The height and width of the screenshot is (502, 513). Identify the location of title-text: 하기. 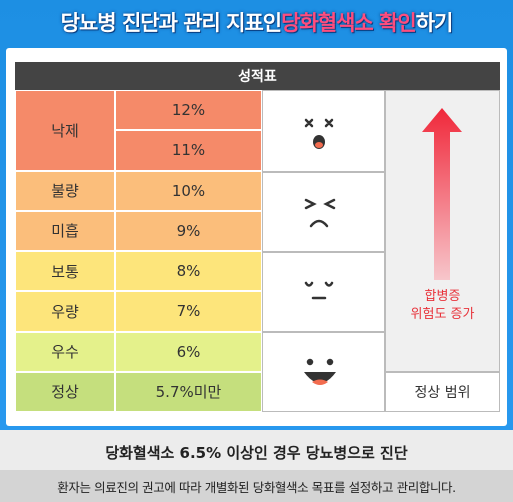
(434, 23).